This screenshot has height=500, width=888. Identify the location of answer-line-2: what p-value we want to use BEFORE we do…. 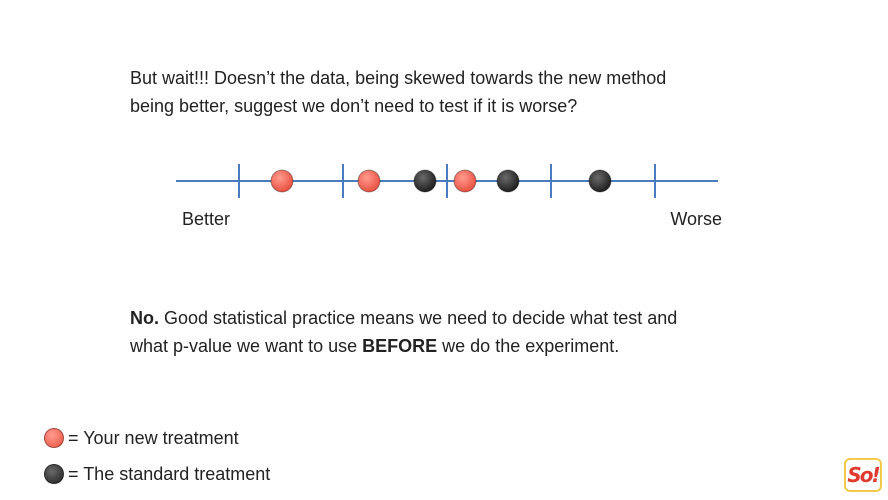
(470, 346).